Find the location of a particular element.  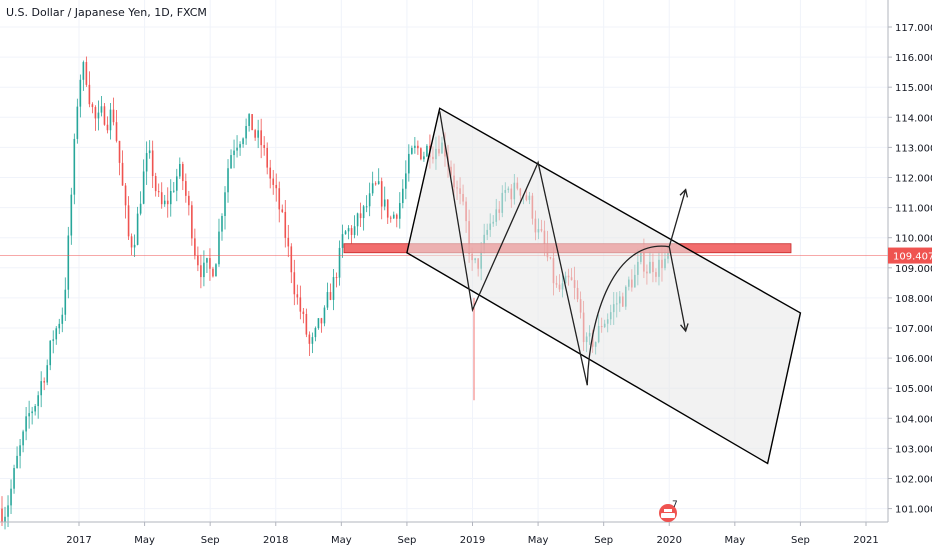

price-tick-label: 110.000 is located at coordinates (913, 239).